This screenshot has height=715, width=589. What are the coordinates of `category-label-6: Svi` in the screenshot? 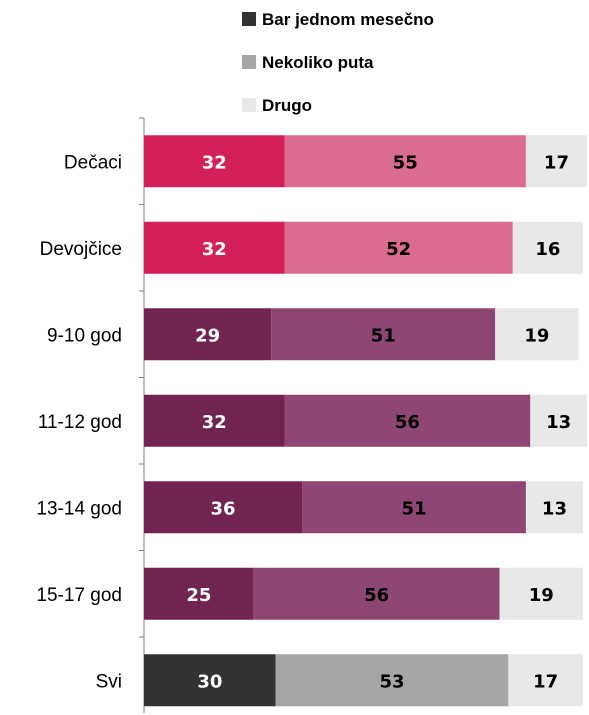 It's located at (109, 681).